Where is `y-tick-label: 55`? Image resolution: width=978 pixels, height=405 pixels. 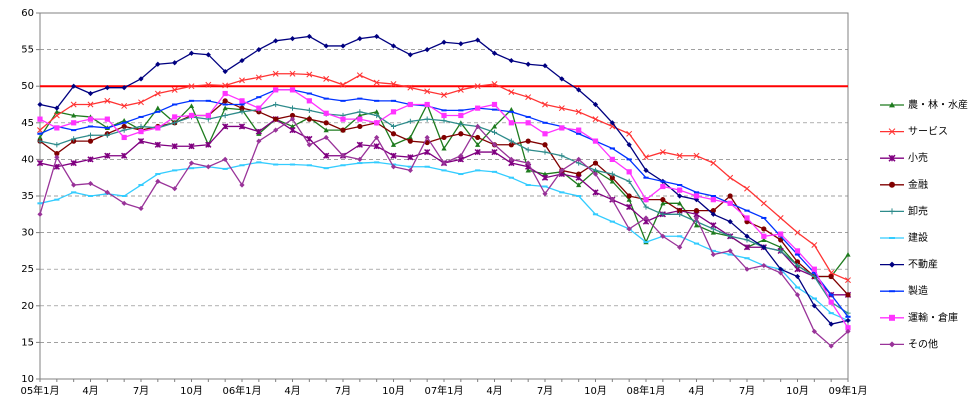 y-tick-label: 55 is located at coordinates (27, 50).